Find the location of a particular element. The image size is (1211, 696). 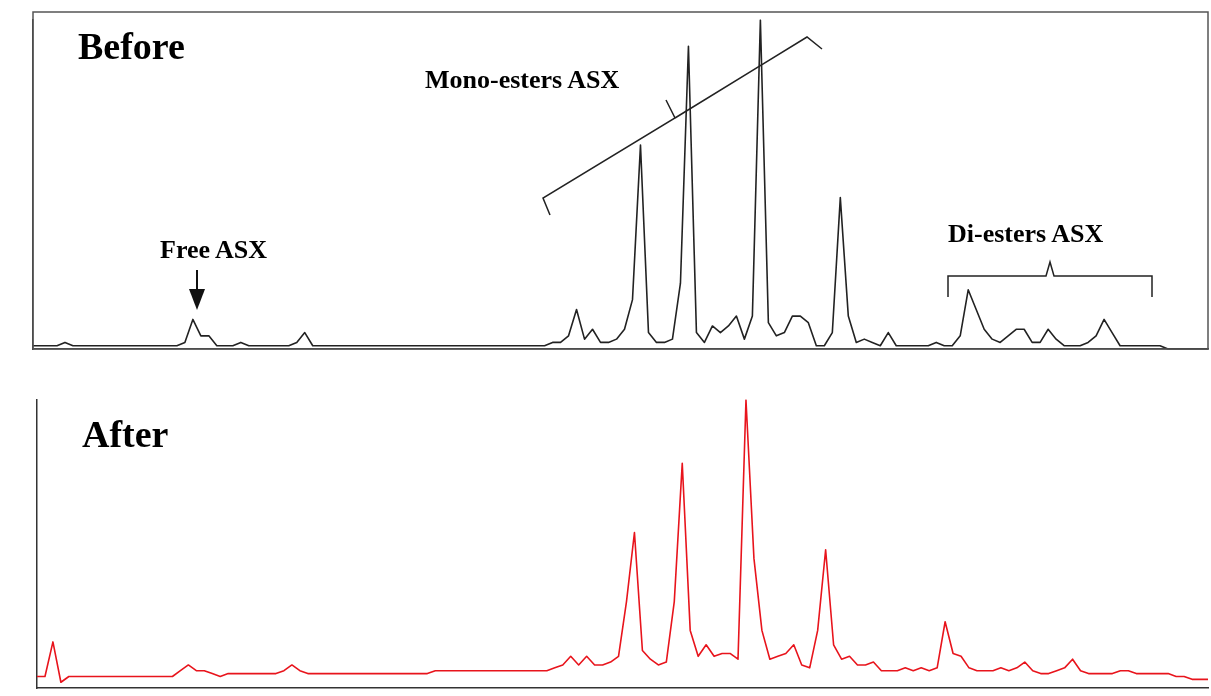

annotation: Mono-esters ASX is located at coordinates (522, 80).